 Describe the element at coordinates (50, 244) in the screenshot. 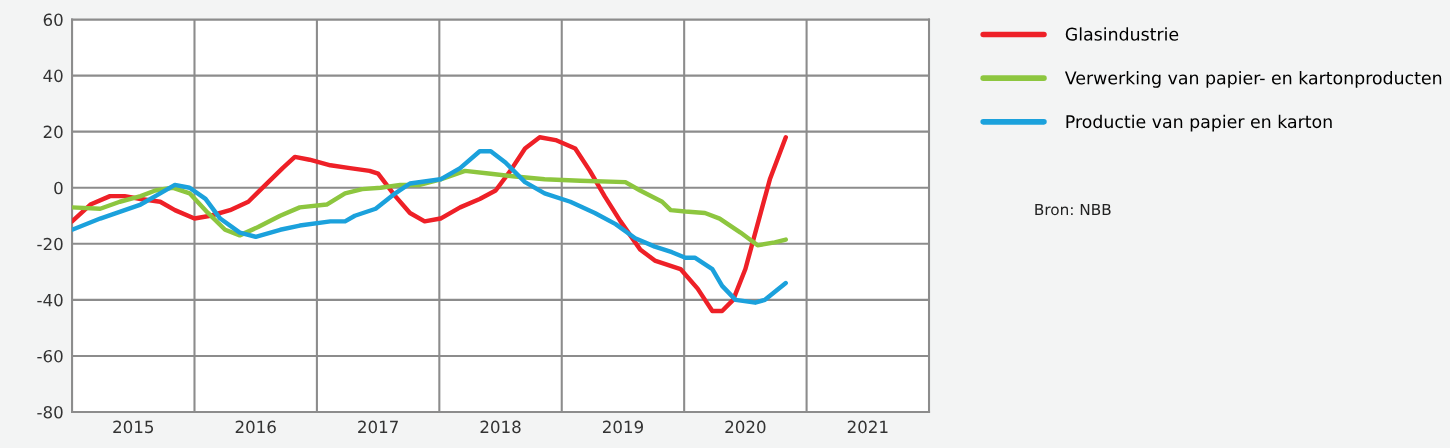

I see `y-tick-label: -20` at that location.